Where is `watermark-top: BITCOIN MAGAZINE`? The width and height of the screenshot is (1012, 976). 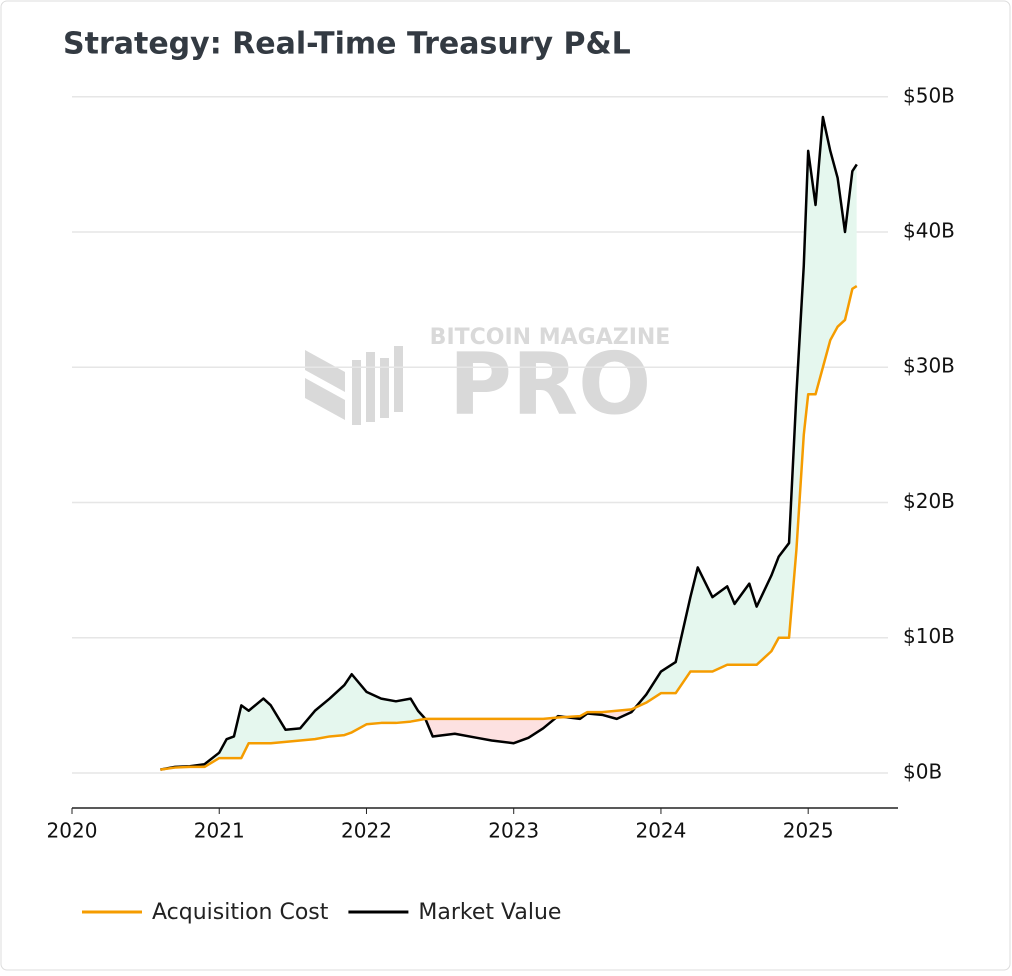 watermark-top: BITCOIN MAGAZINE is located at coordinates (550, 337).